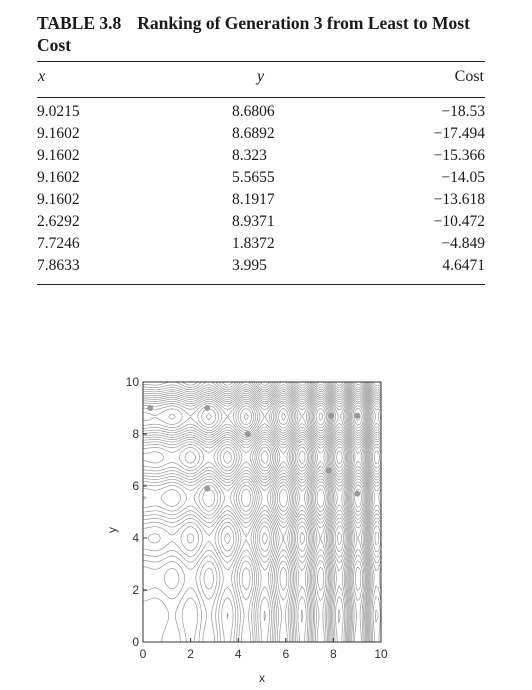 The image size is (532, 690). What do you see at coordinates (135, 538) in the screenshot?
I see `y-tick-label: 4` at bounding box center [135, 538].